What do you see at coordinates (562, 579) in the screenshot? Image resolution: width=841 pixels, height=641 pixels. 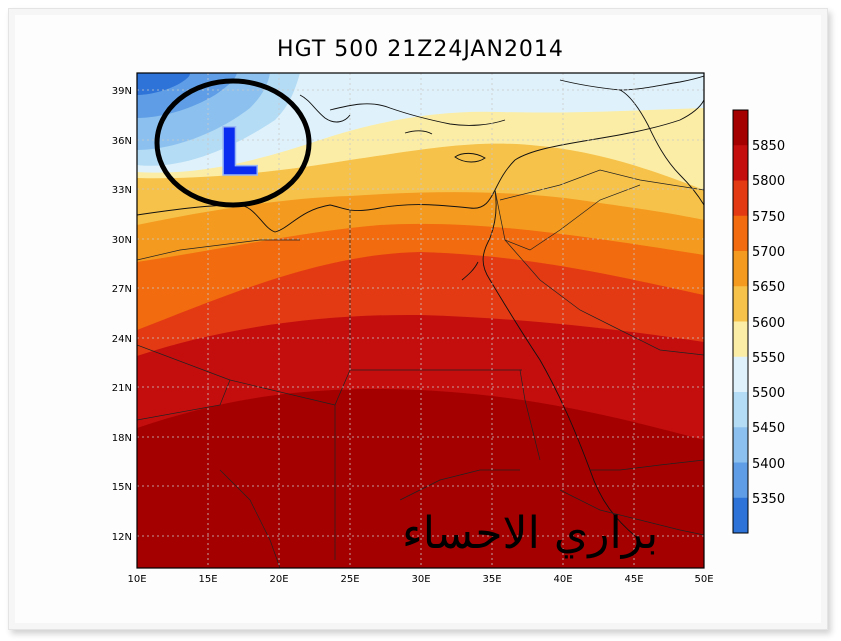 I see `lon-label: 40E` at bounding box center [562, 579].